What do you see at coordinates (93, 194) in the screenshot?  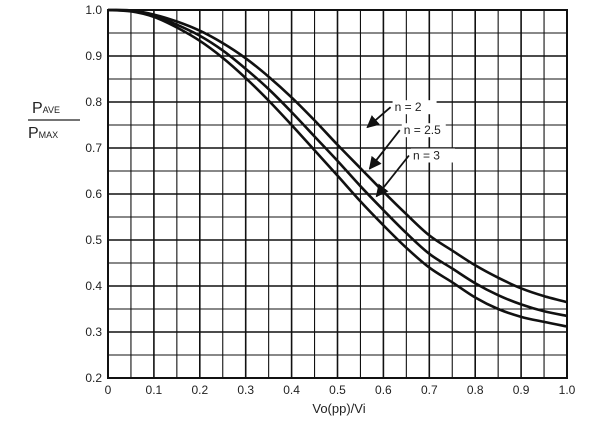 I see `y-tick-label: 0.6` at bounding box center [93, 194].